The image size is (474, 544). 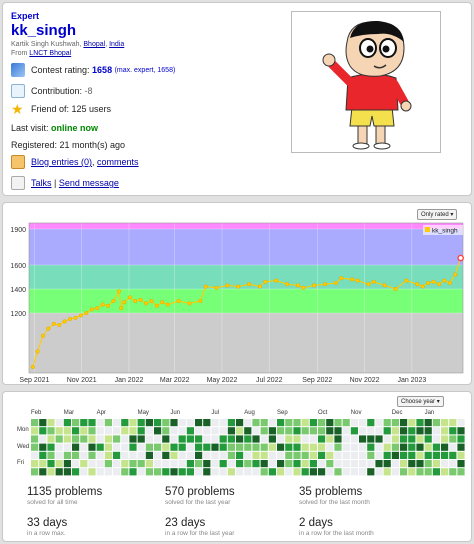 I want to click on user-handle: kk_singh, so click(x=44, y=30).